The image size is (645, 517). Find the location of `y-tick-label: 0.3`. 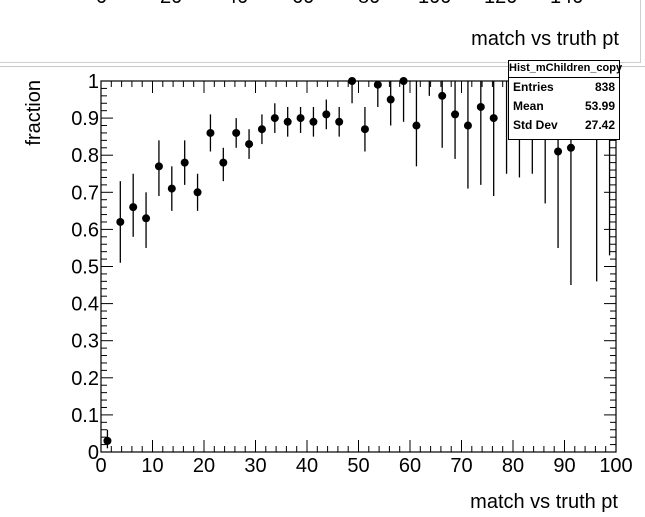

y-tick-label: 0.3 is located at coordinates (85, 342).